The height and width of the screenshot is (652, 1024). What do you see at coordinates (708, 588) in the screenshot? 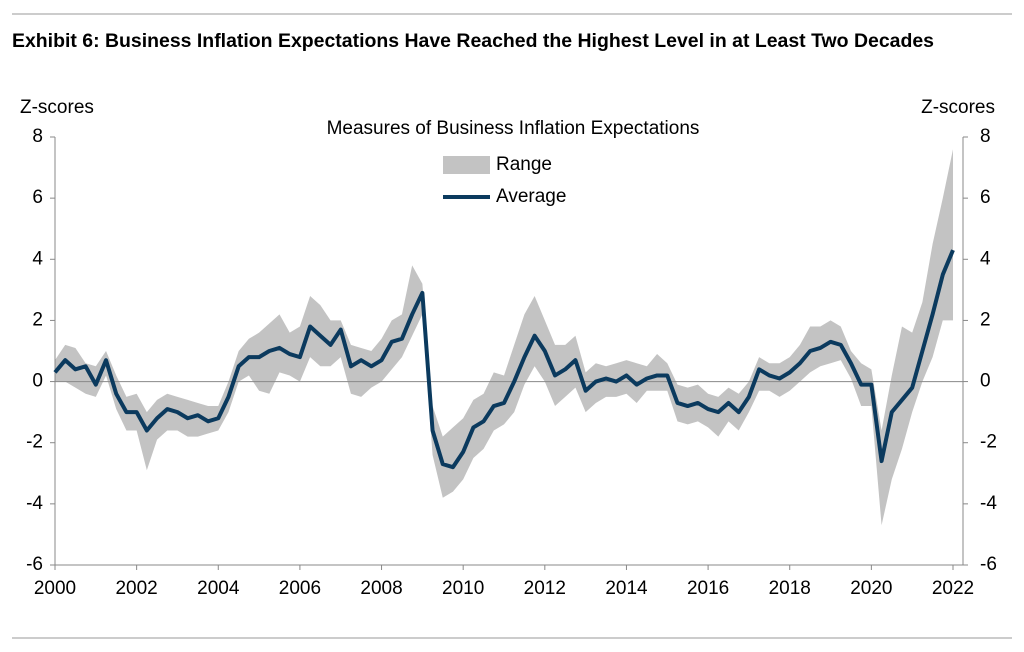
I see `x-tick-label: 2016` at bounding box center [708, 588].